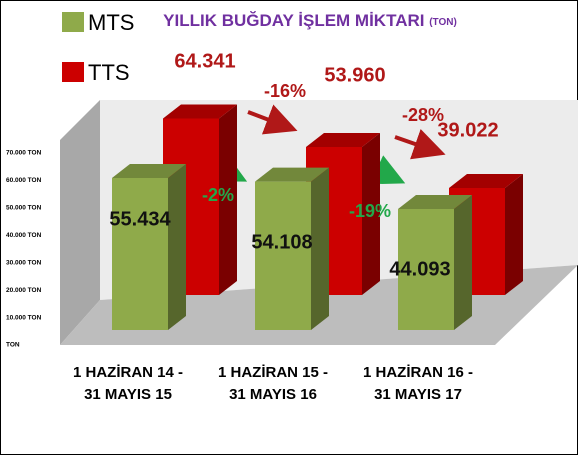 This screenshot has width=583, height=461. I want to click on x-tick-label: 31 MAYIS 17, so click(418, 394).